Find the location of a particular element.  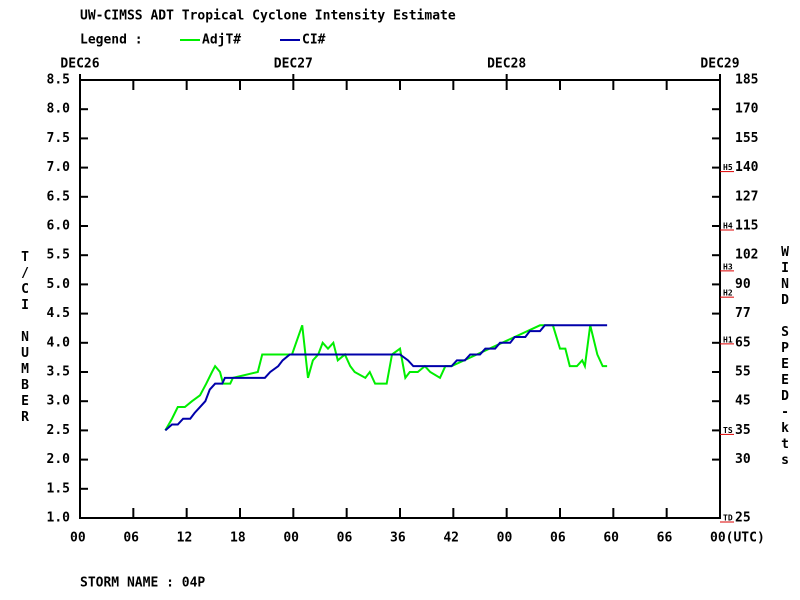

category-label: H2 is located at coordinates (728, 293).